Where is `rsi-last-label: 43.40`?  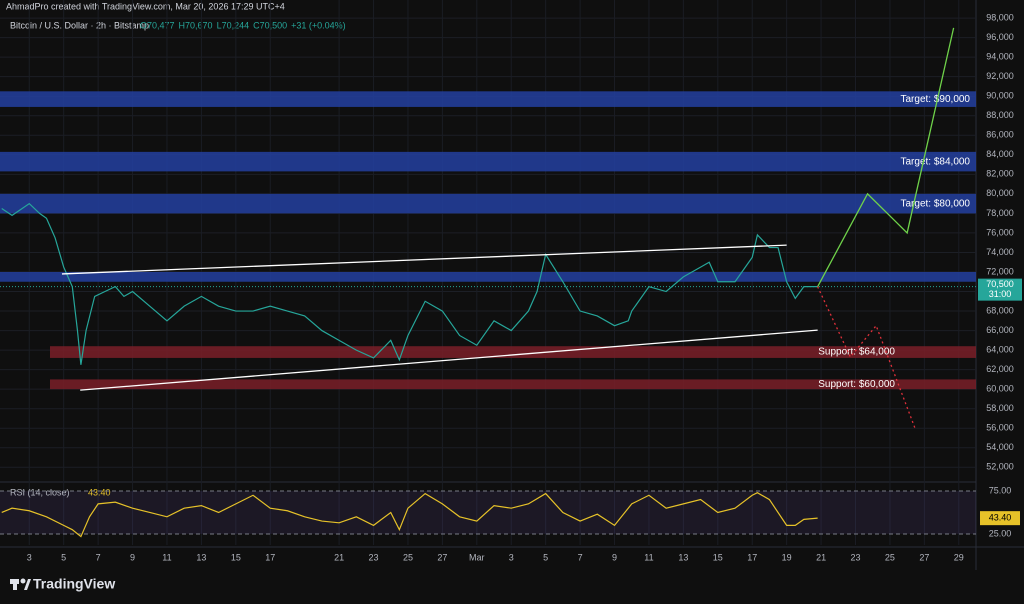 rsi-last-label: 43.40 is located at coordinates (1000, 518).